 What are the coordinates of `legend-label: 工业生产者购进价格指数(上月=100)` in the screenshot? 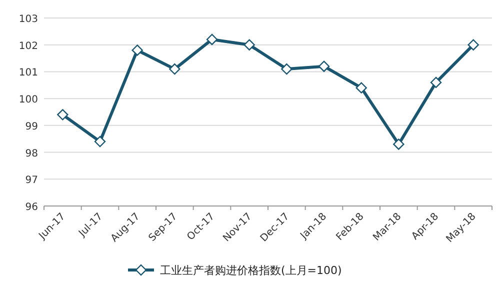 It's located at (251, 270).